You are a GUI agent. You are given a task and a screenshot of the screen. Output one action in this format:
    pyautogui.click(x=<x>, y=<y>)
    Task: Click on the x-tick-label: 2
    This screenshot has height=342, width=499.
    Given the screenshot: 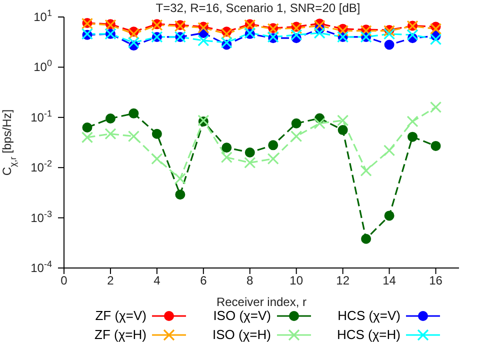 What is the action you would take?
    pyautogui.click(x=110, y=281)
    